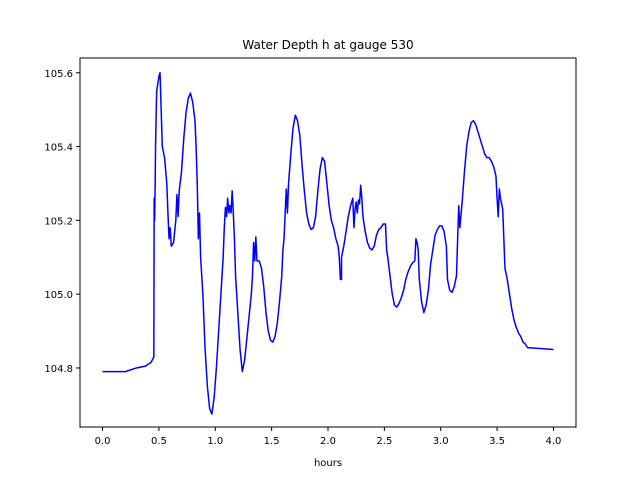 The width and height of the screenshot is (640, 480). Describe the element at coordinates (328, 441) in the screenshot. I see `x-tick-label: 2.0` at that location.